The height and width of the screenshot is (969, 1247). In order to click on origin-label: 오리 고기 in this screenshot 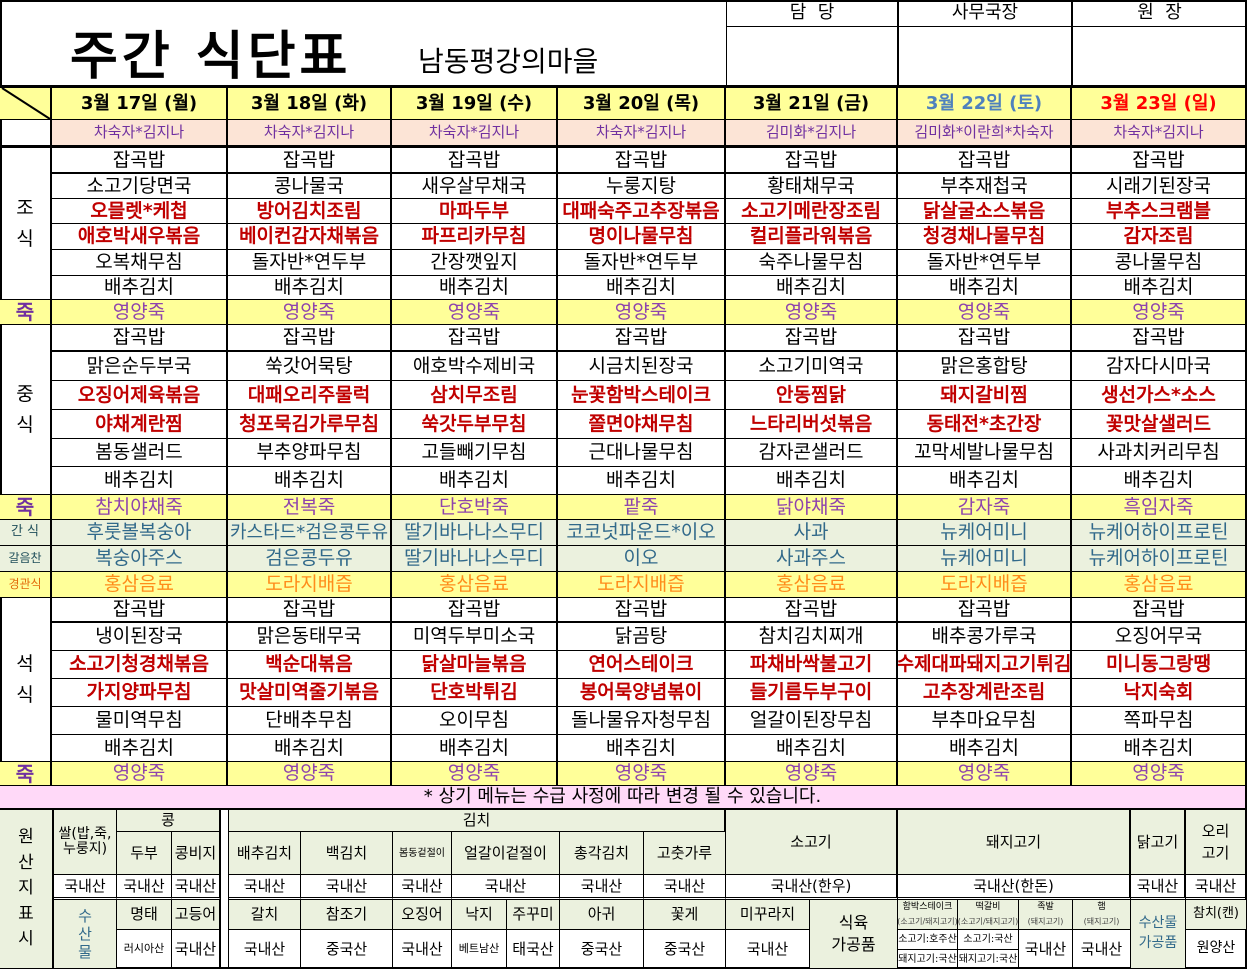, I will do `click(1216, 842)`.